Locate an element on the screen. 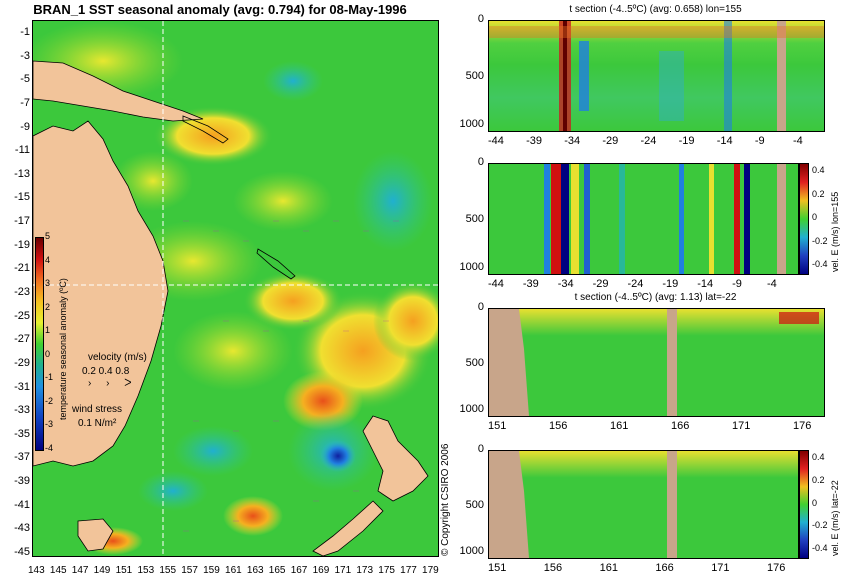  lat-tick: -11 is located at coordinates (22, 150).